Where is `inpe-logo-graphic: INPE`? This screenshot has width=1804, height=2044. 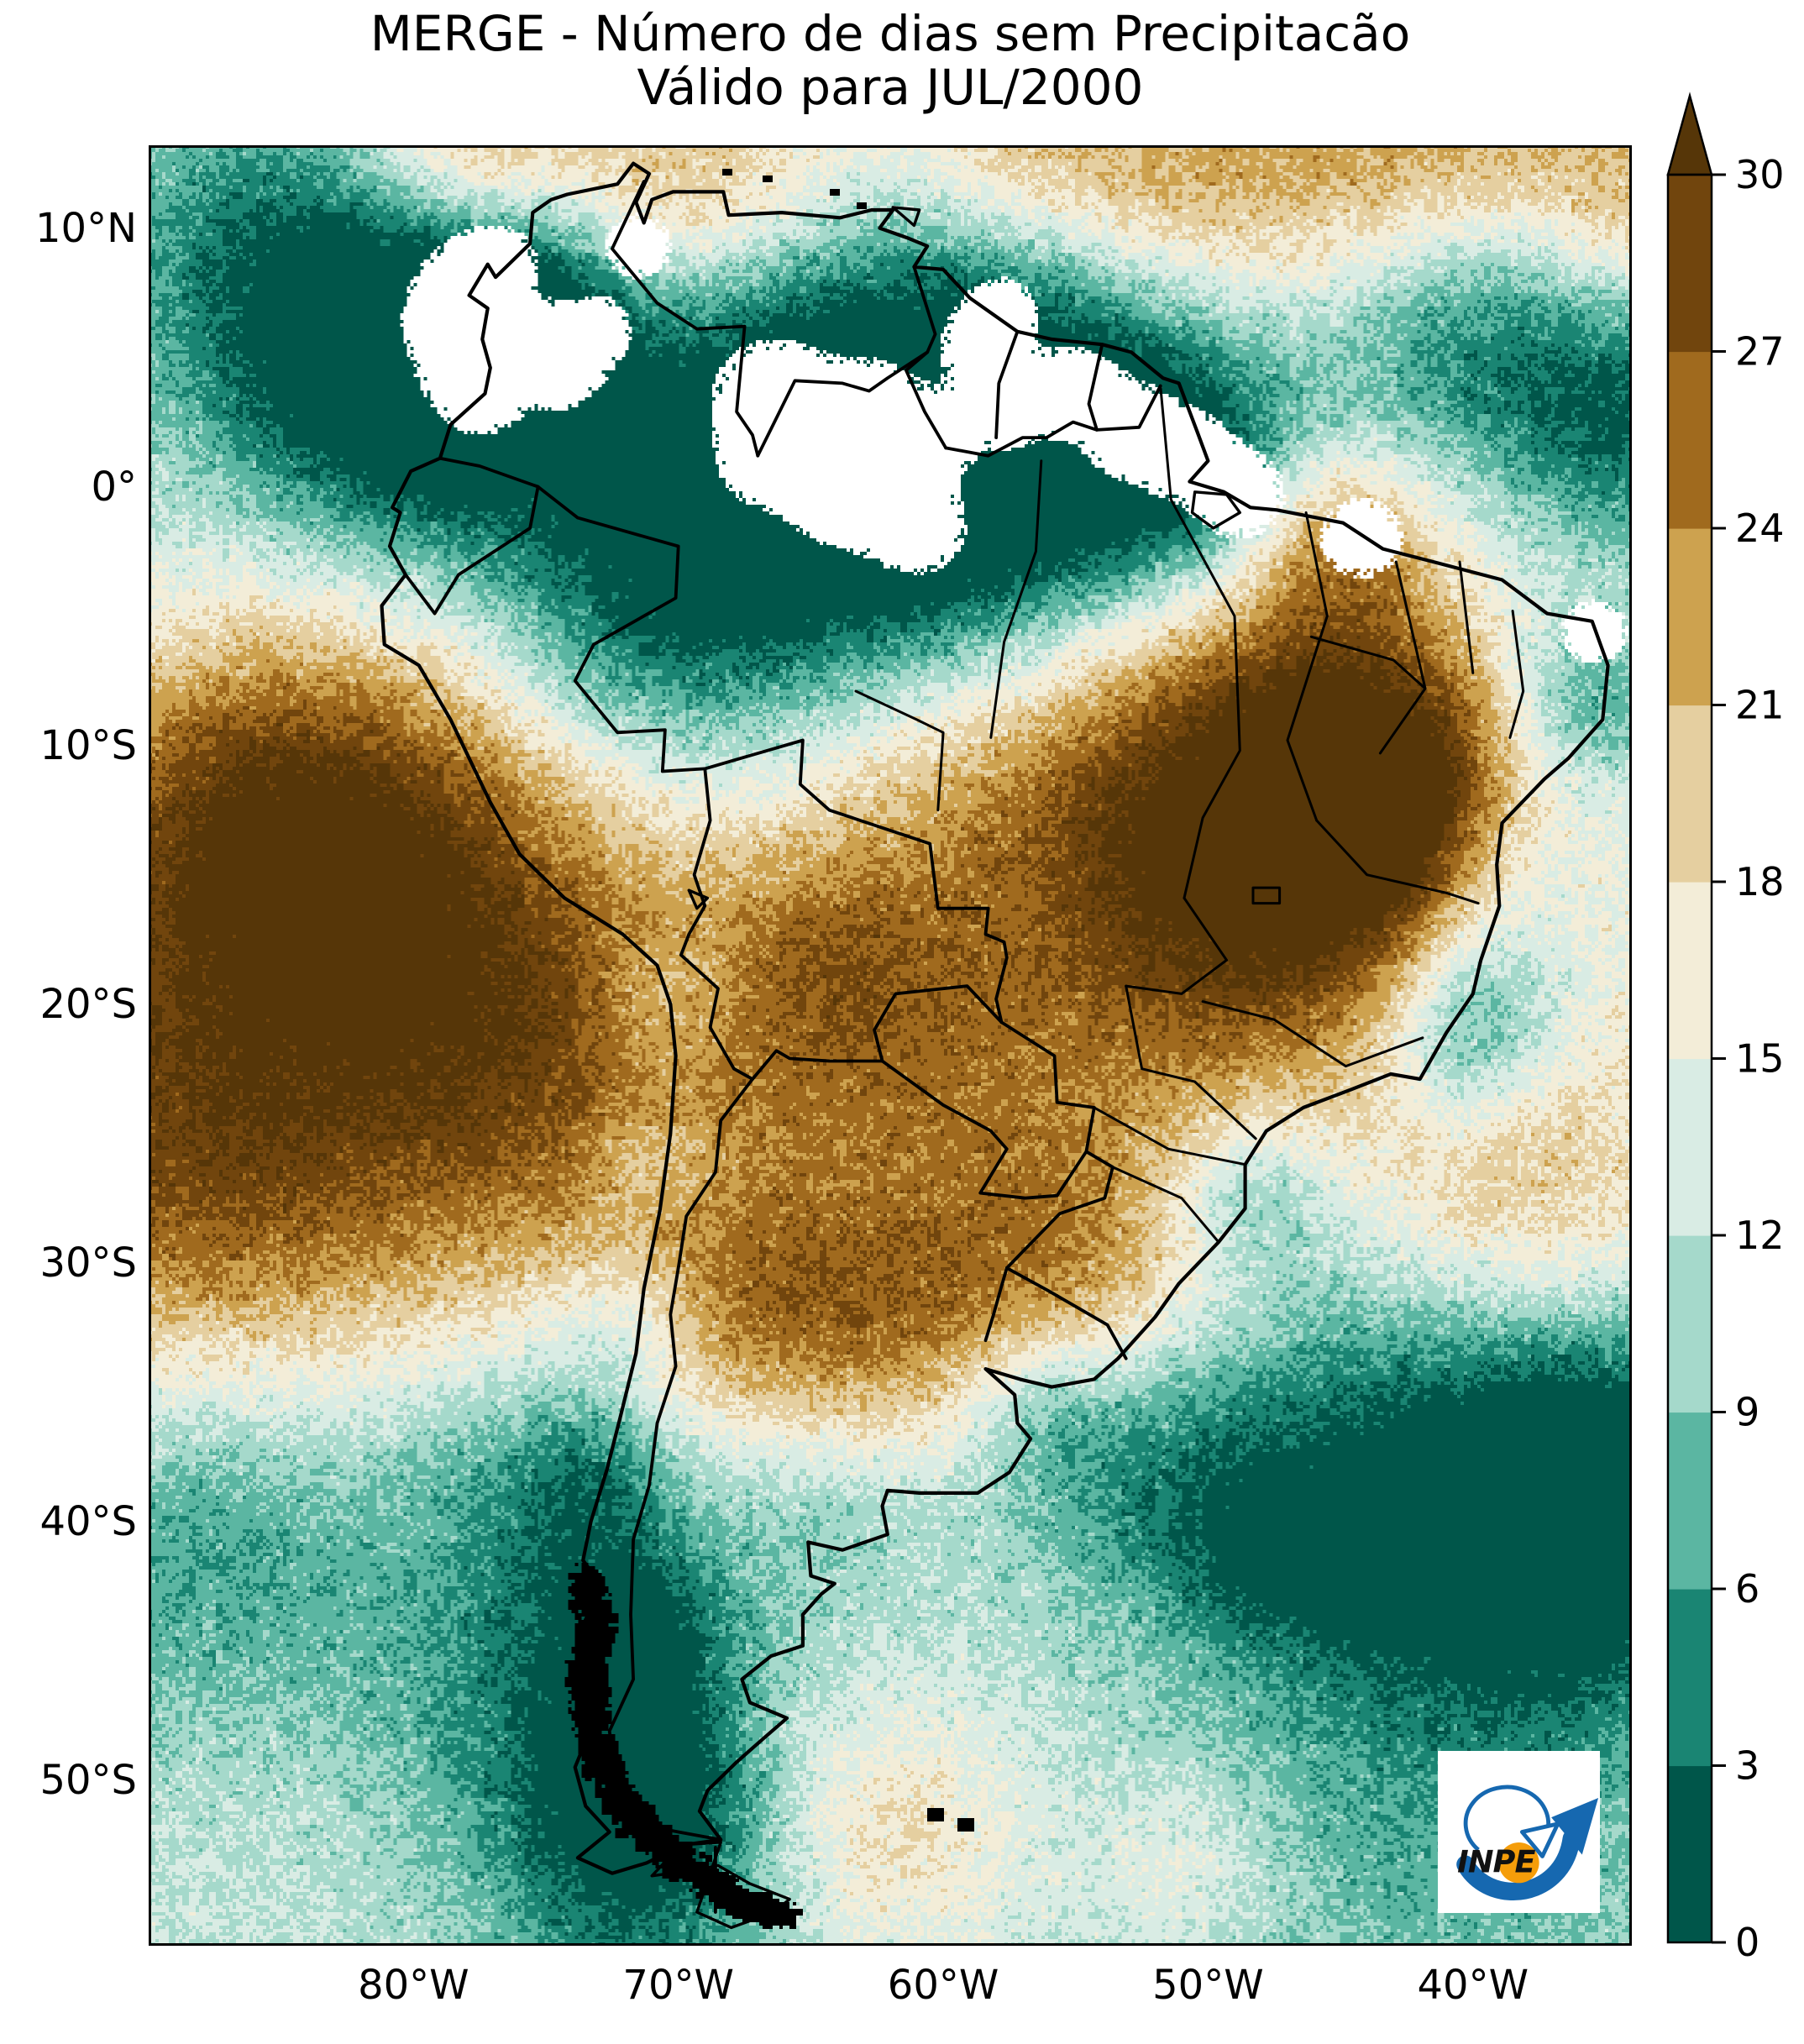 inpe-logo-graphic: INPE is located at coordinates (1519, 1832).